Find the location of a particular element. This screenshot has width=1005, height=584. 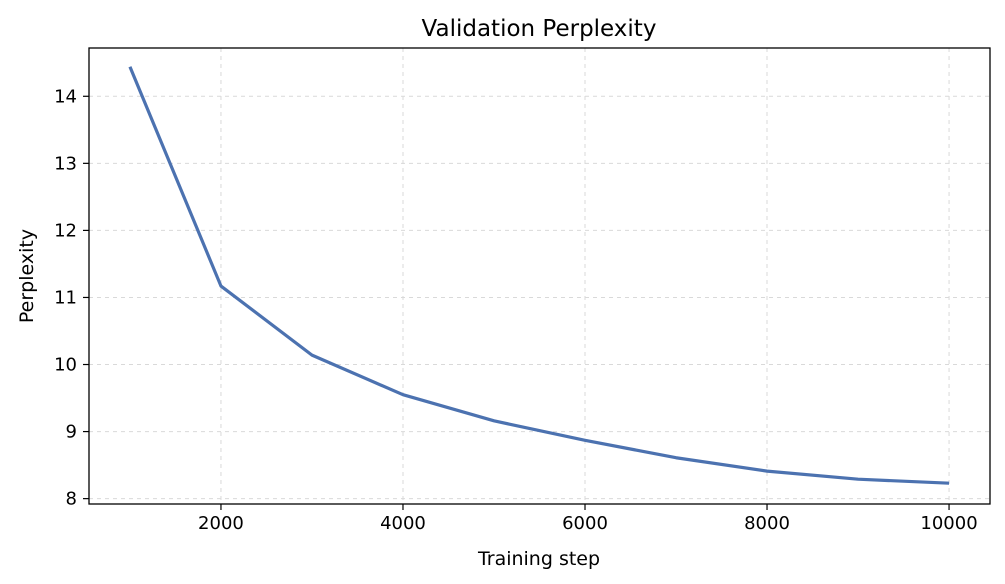

y-tick-label: 9 is located at coordinates (71, 432).